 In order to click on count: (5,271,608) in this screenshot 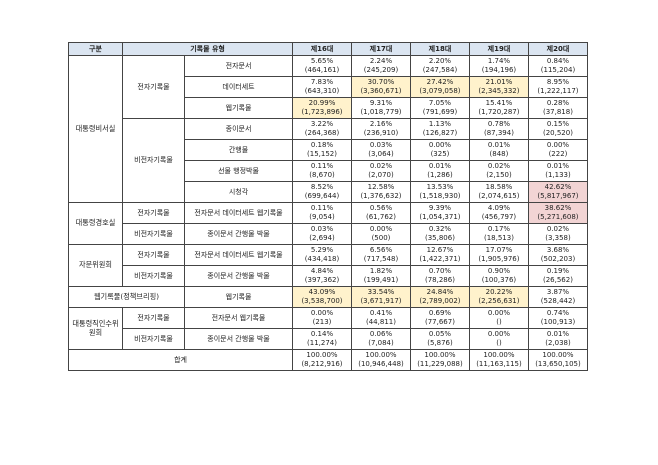, I will do `click(558, 217)`.